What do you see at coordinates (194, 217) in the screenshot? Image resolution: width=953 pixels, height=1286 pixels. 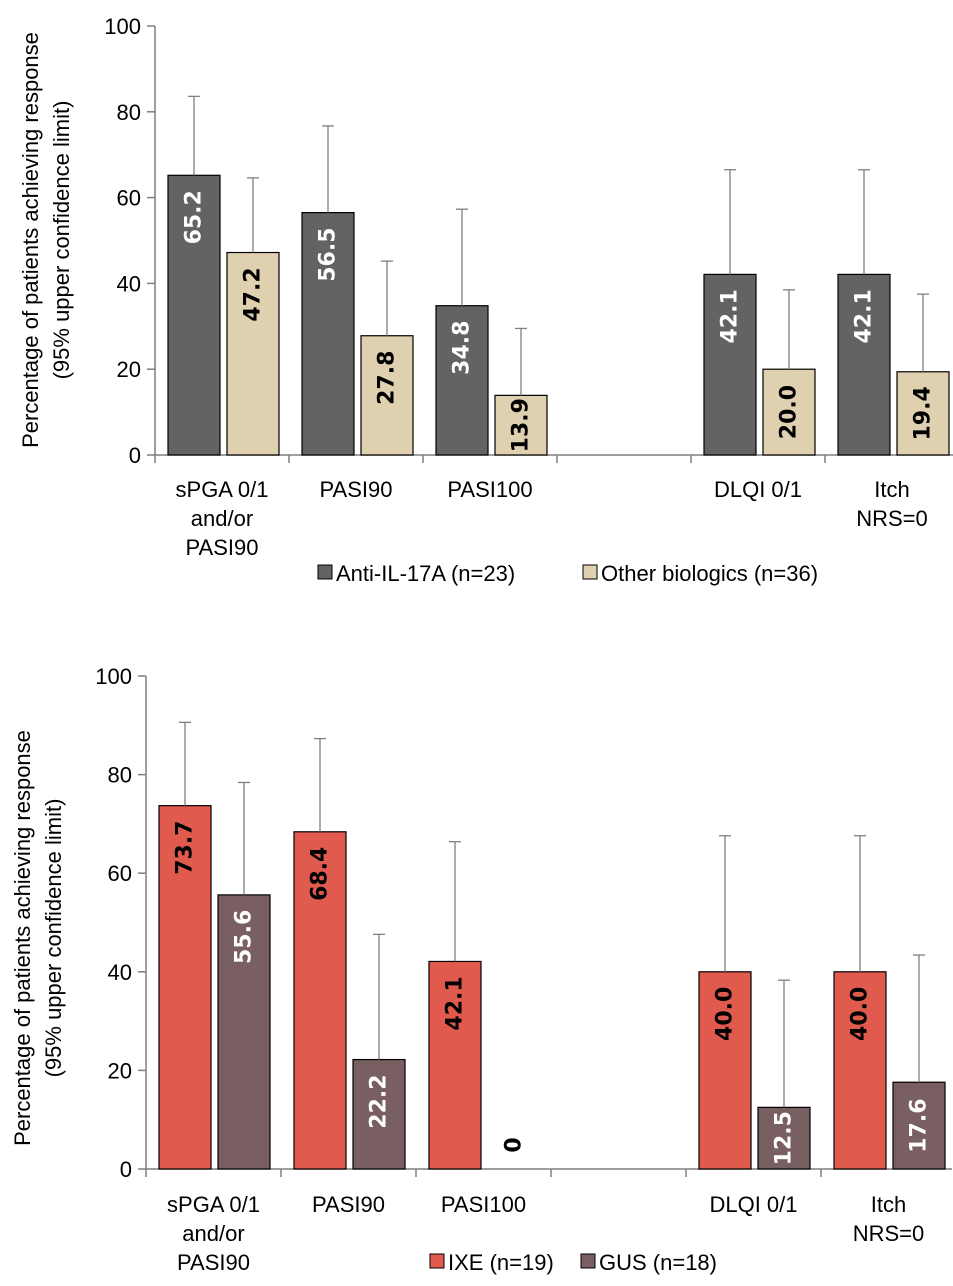 I see `data-label: 65.2` at bounding box center [194, 217].